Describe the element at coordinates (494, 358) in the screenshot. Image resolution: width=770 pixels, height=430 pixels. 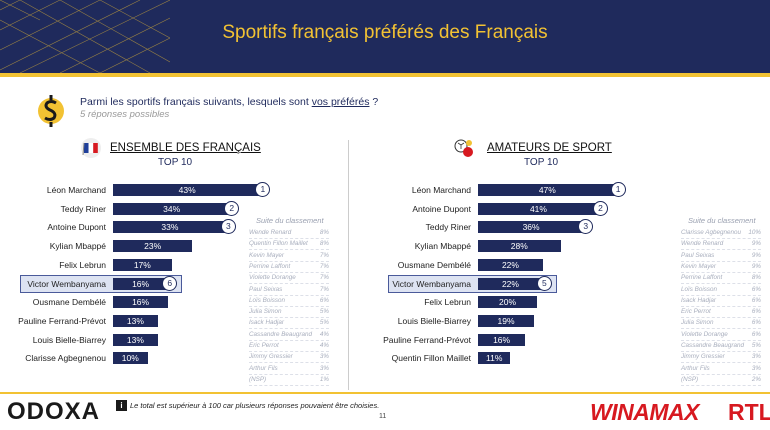
I see `bar: 11%` at that location.